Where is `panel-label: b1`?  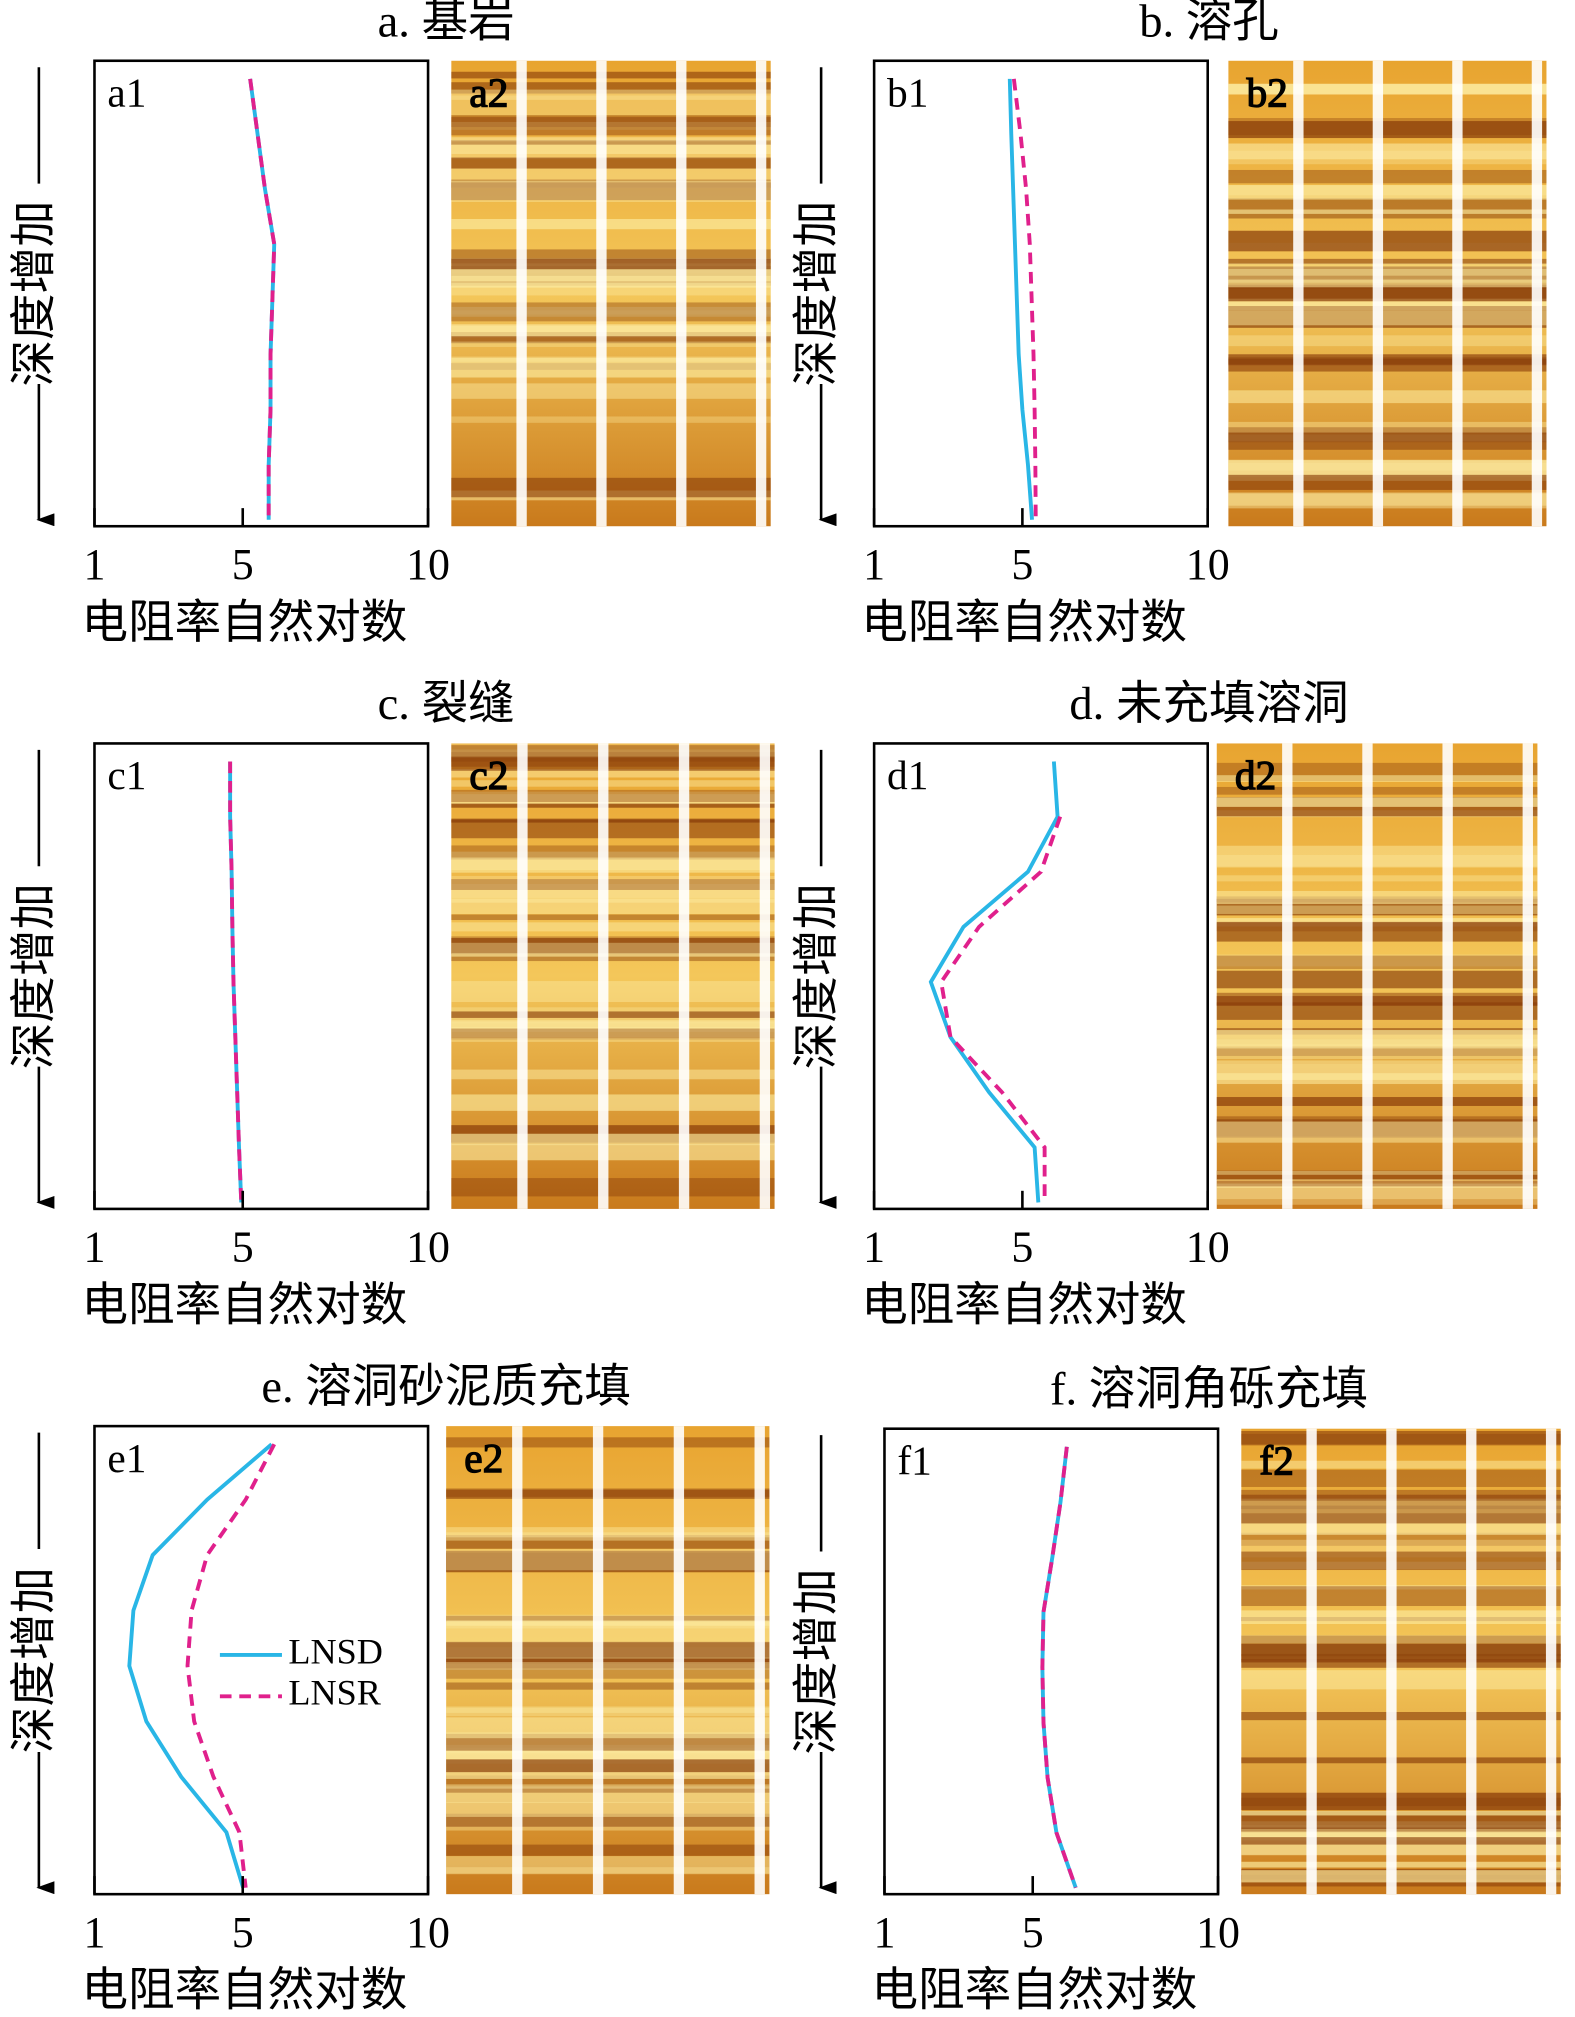 panel-label: b1 is located at coordinates (907, 92).